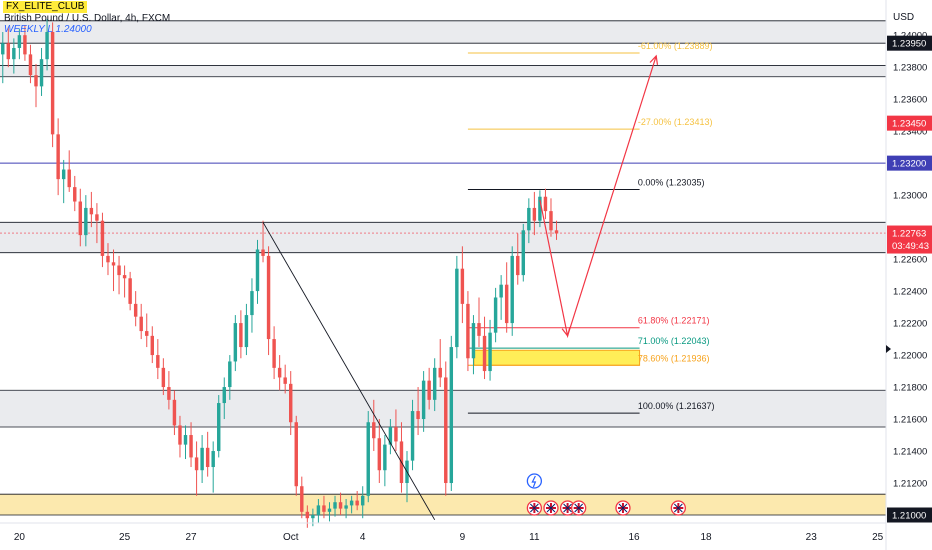 This screenshot has width=932, height=550. I want to click on y-tick-label: 1.21200, so click(910, 484).